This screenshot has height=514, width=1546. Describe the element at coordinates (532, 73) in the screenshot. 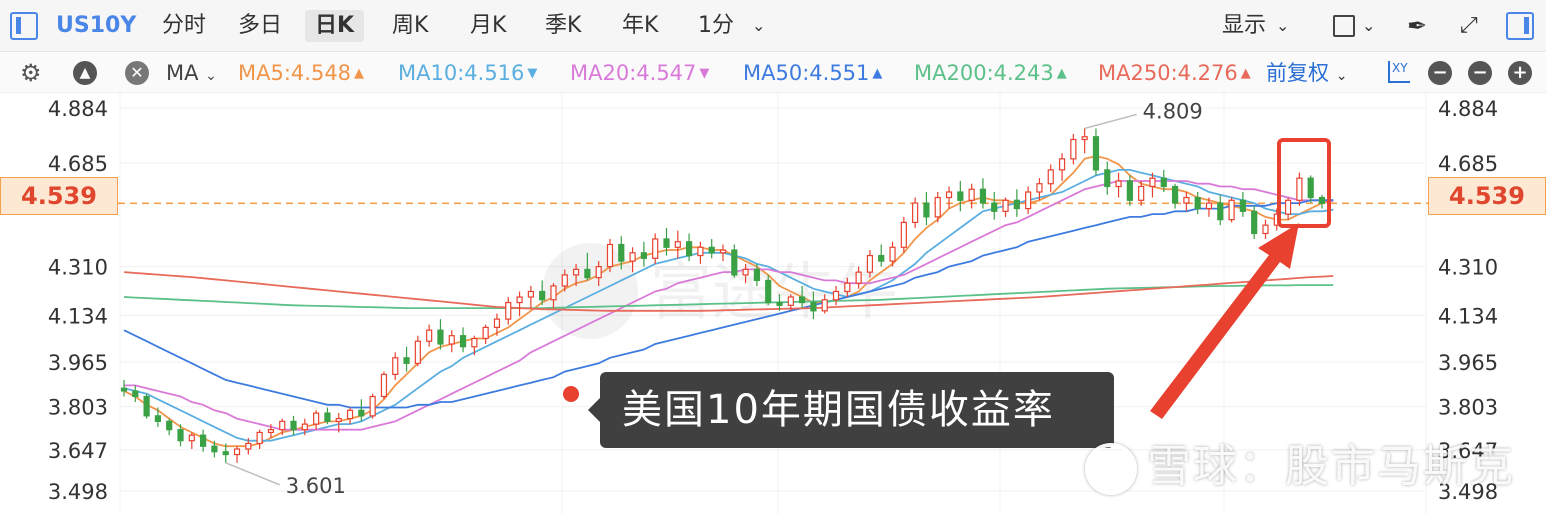

I see `ma10-trend-down-icon: ▼` at that location.